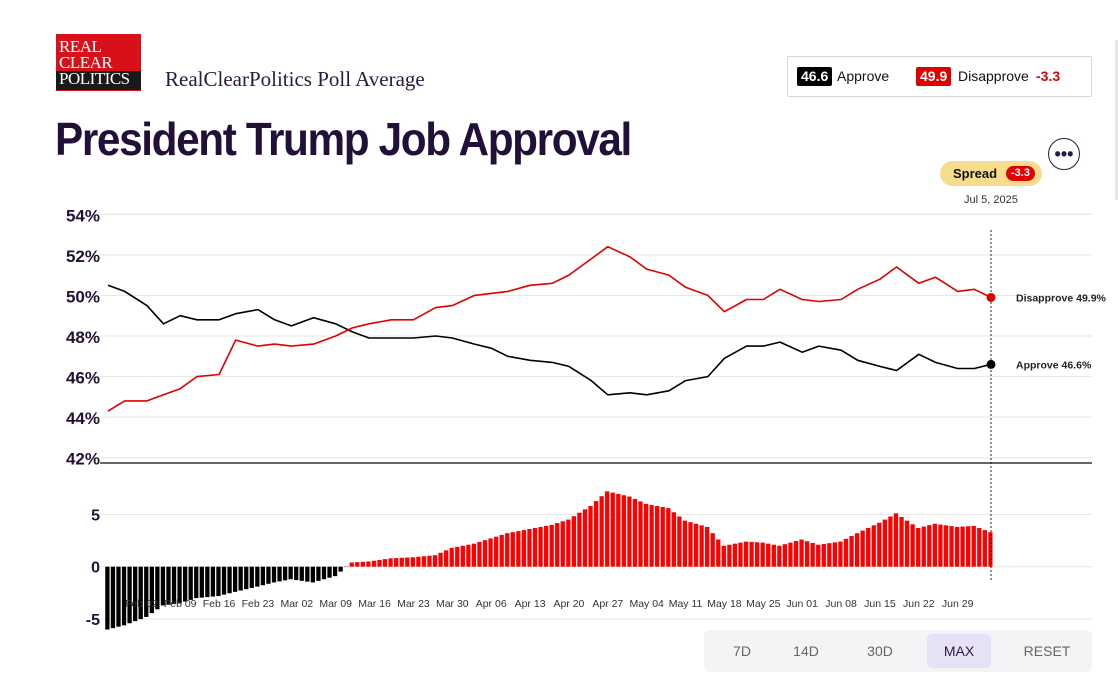 This screenshot has width=1118, height=688. What do you see at coordinates (141, 604) in the screenshot?
I see `x-tick-label: Feb 02` at bounding box center [141, 604].